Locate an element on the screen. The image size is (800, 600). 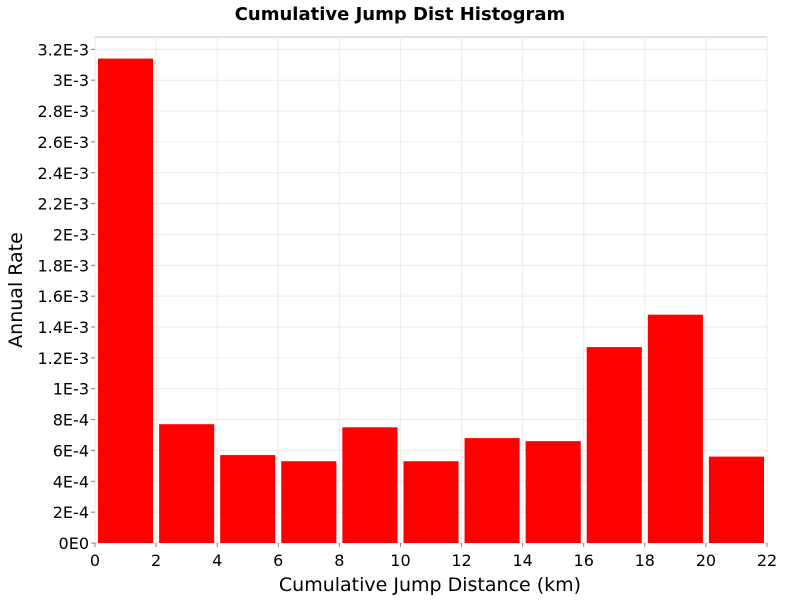
x-tick-label: 22 is located at coordinates (767, 560).